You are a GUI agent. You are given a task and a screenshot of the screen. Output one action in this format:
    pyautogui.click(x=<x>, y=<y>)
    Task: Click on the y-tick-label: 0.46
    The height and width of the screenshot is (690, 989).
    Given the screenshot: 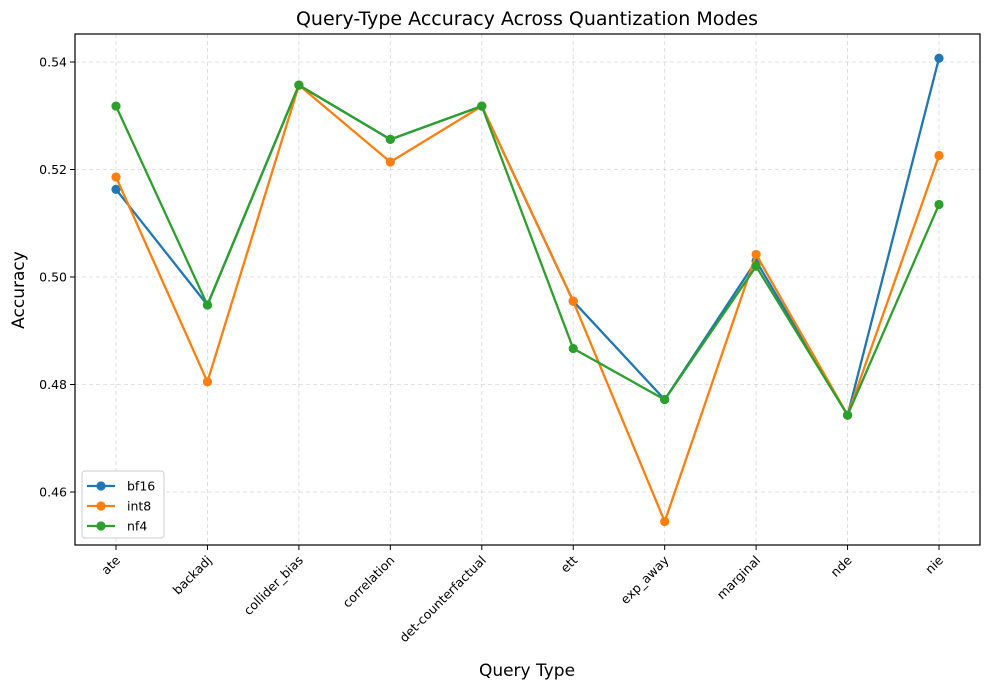 What is the action you would take?
    pyautogui.click(x=53, y=492)
    